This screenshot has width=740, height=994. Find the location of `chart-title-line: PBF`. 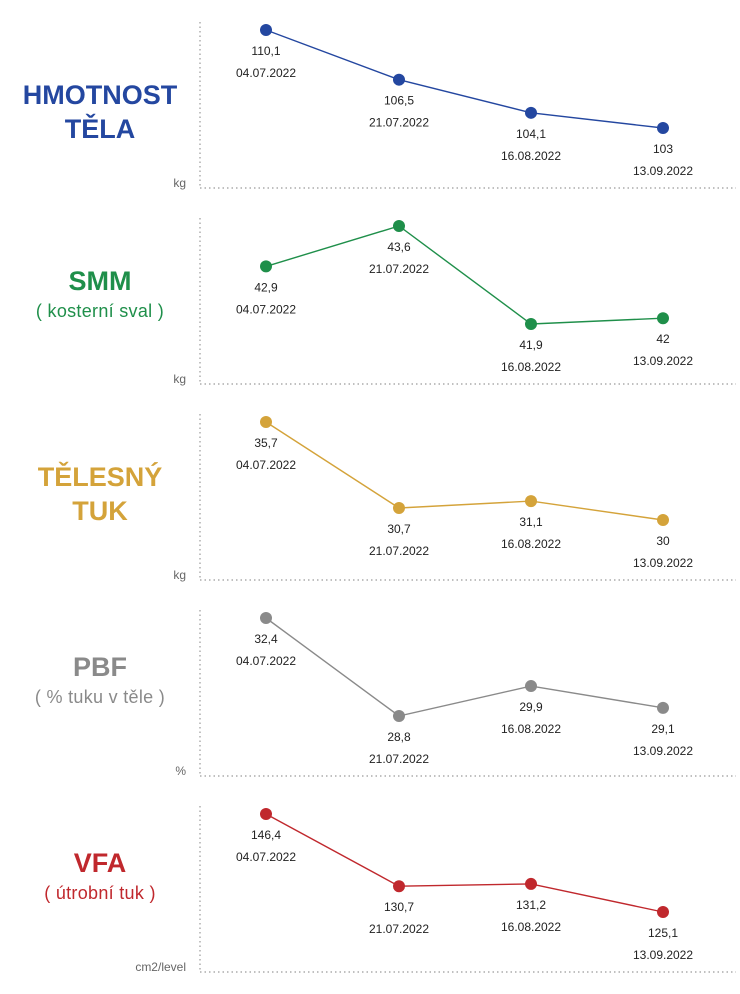

chart-title-line: PBF is located at coordinates (100, 667).